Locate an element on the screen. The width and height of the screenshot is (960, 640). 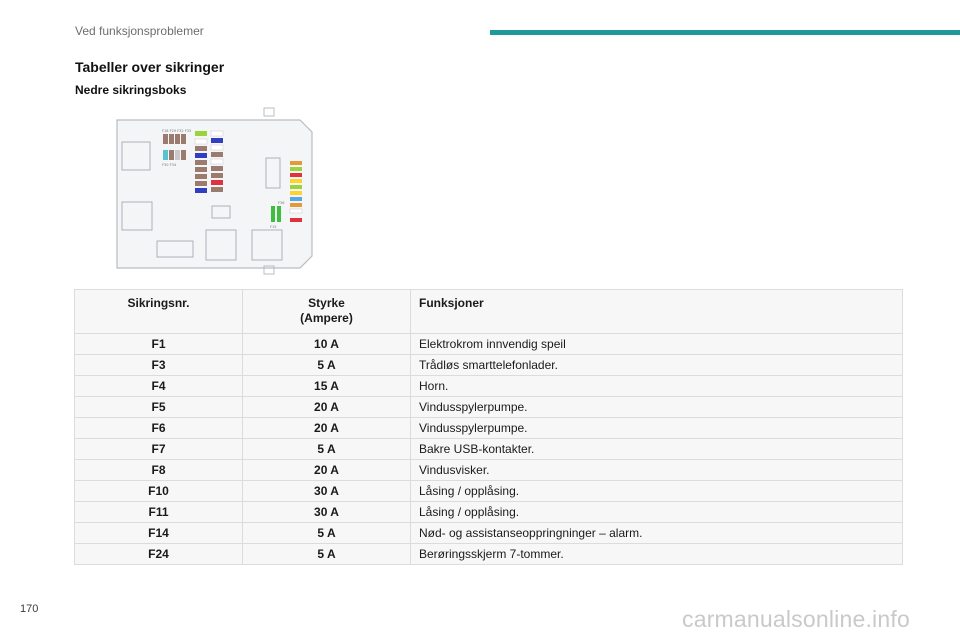
page-number: 170 is located at coordinates (29, 609).